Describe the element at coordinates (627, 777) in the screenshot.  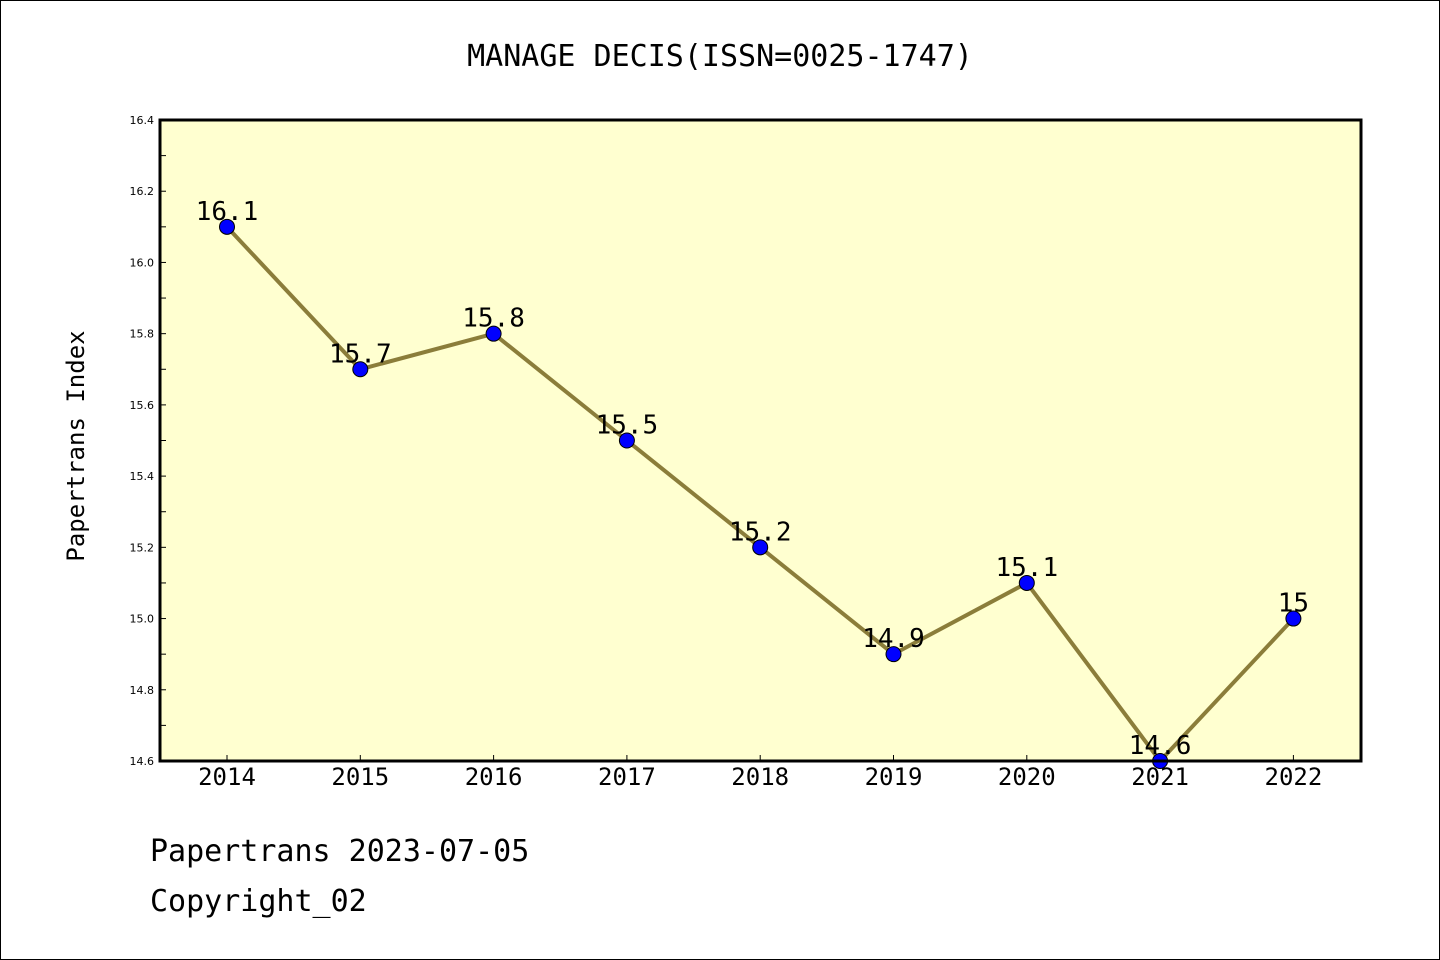
I see `x-tick-label: 2017` at that location.